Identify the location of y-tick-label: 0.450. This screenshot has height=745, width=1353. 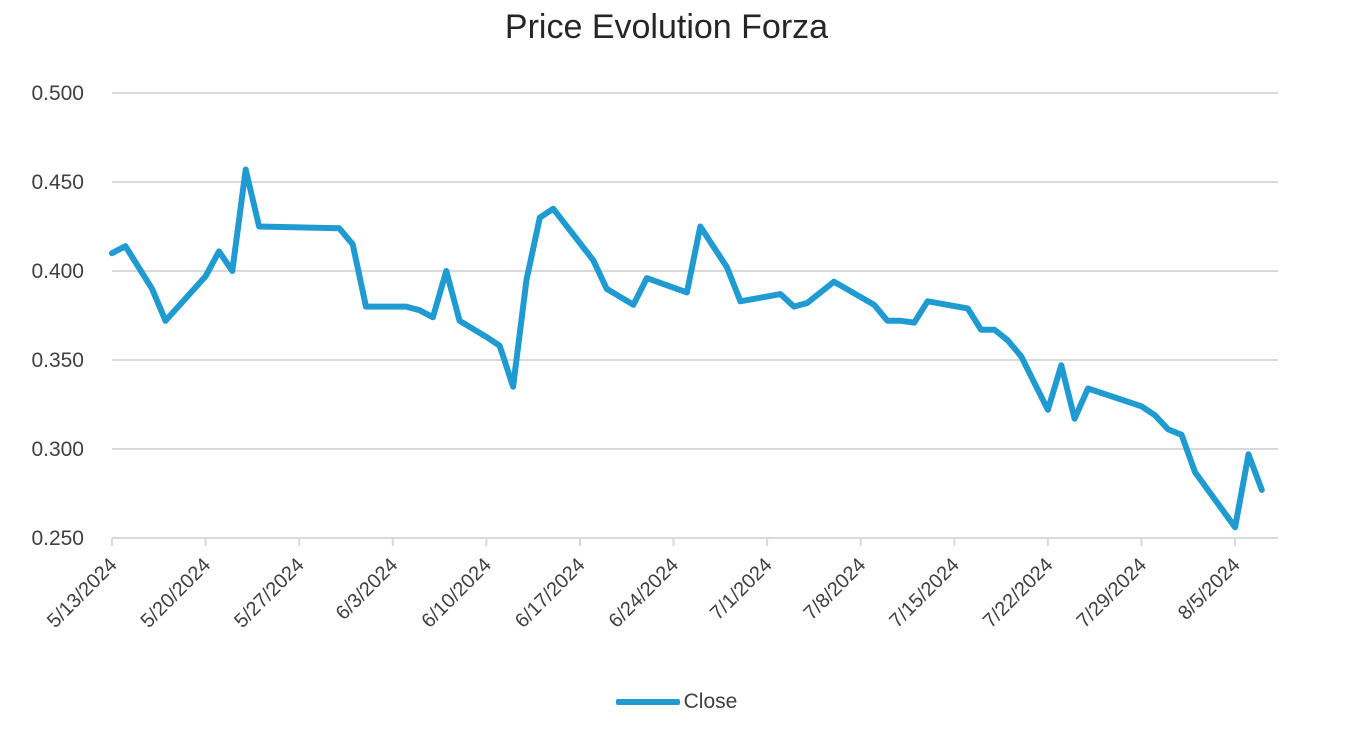
(57, 182).